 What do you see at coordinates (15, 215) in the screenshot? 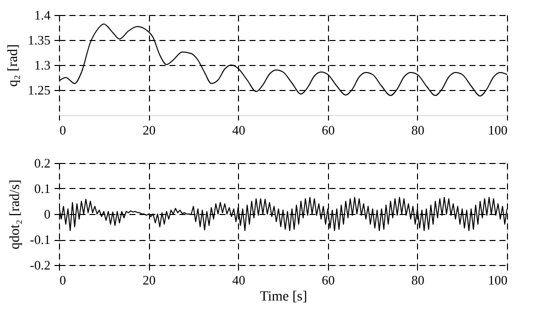
I see `y-axis-title: qdot₂ [rad/s]` at bounding box center [15, 215].